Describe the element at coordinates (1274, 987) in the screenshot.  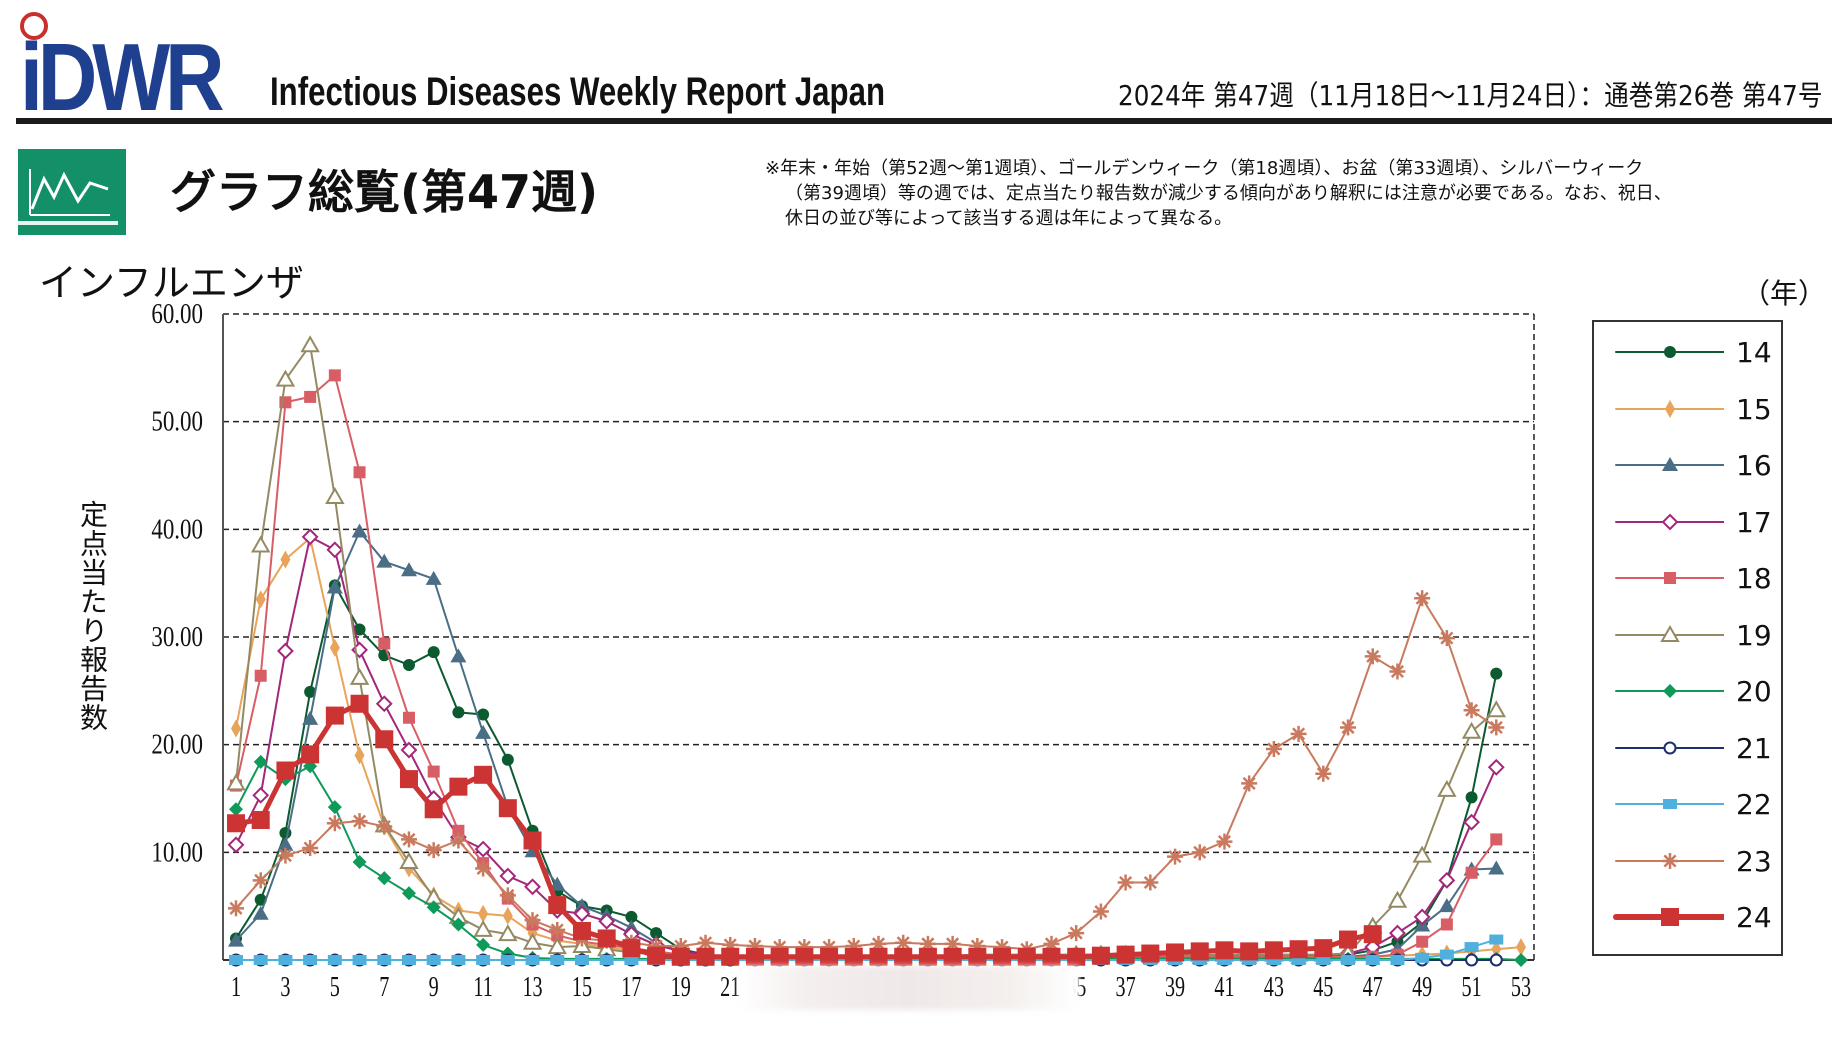
I see `x-tick-label: 43` at that location.